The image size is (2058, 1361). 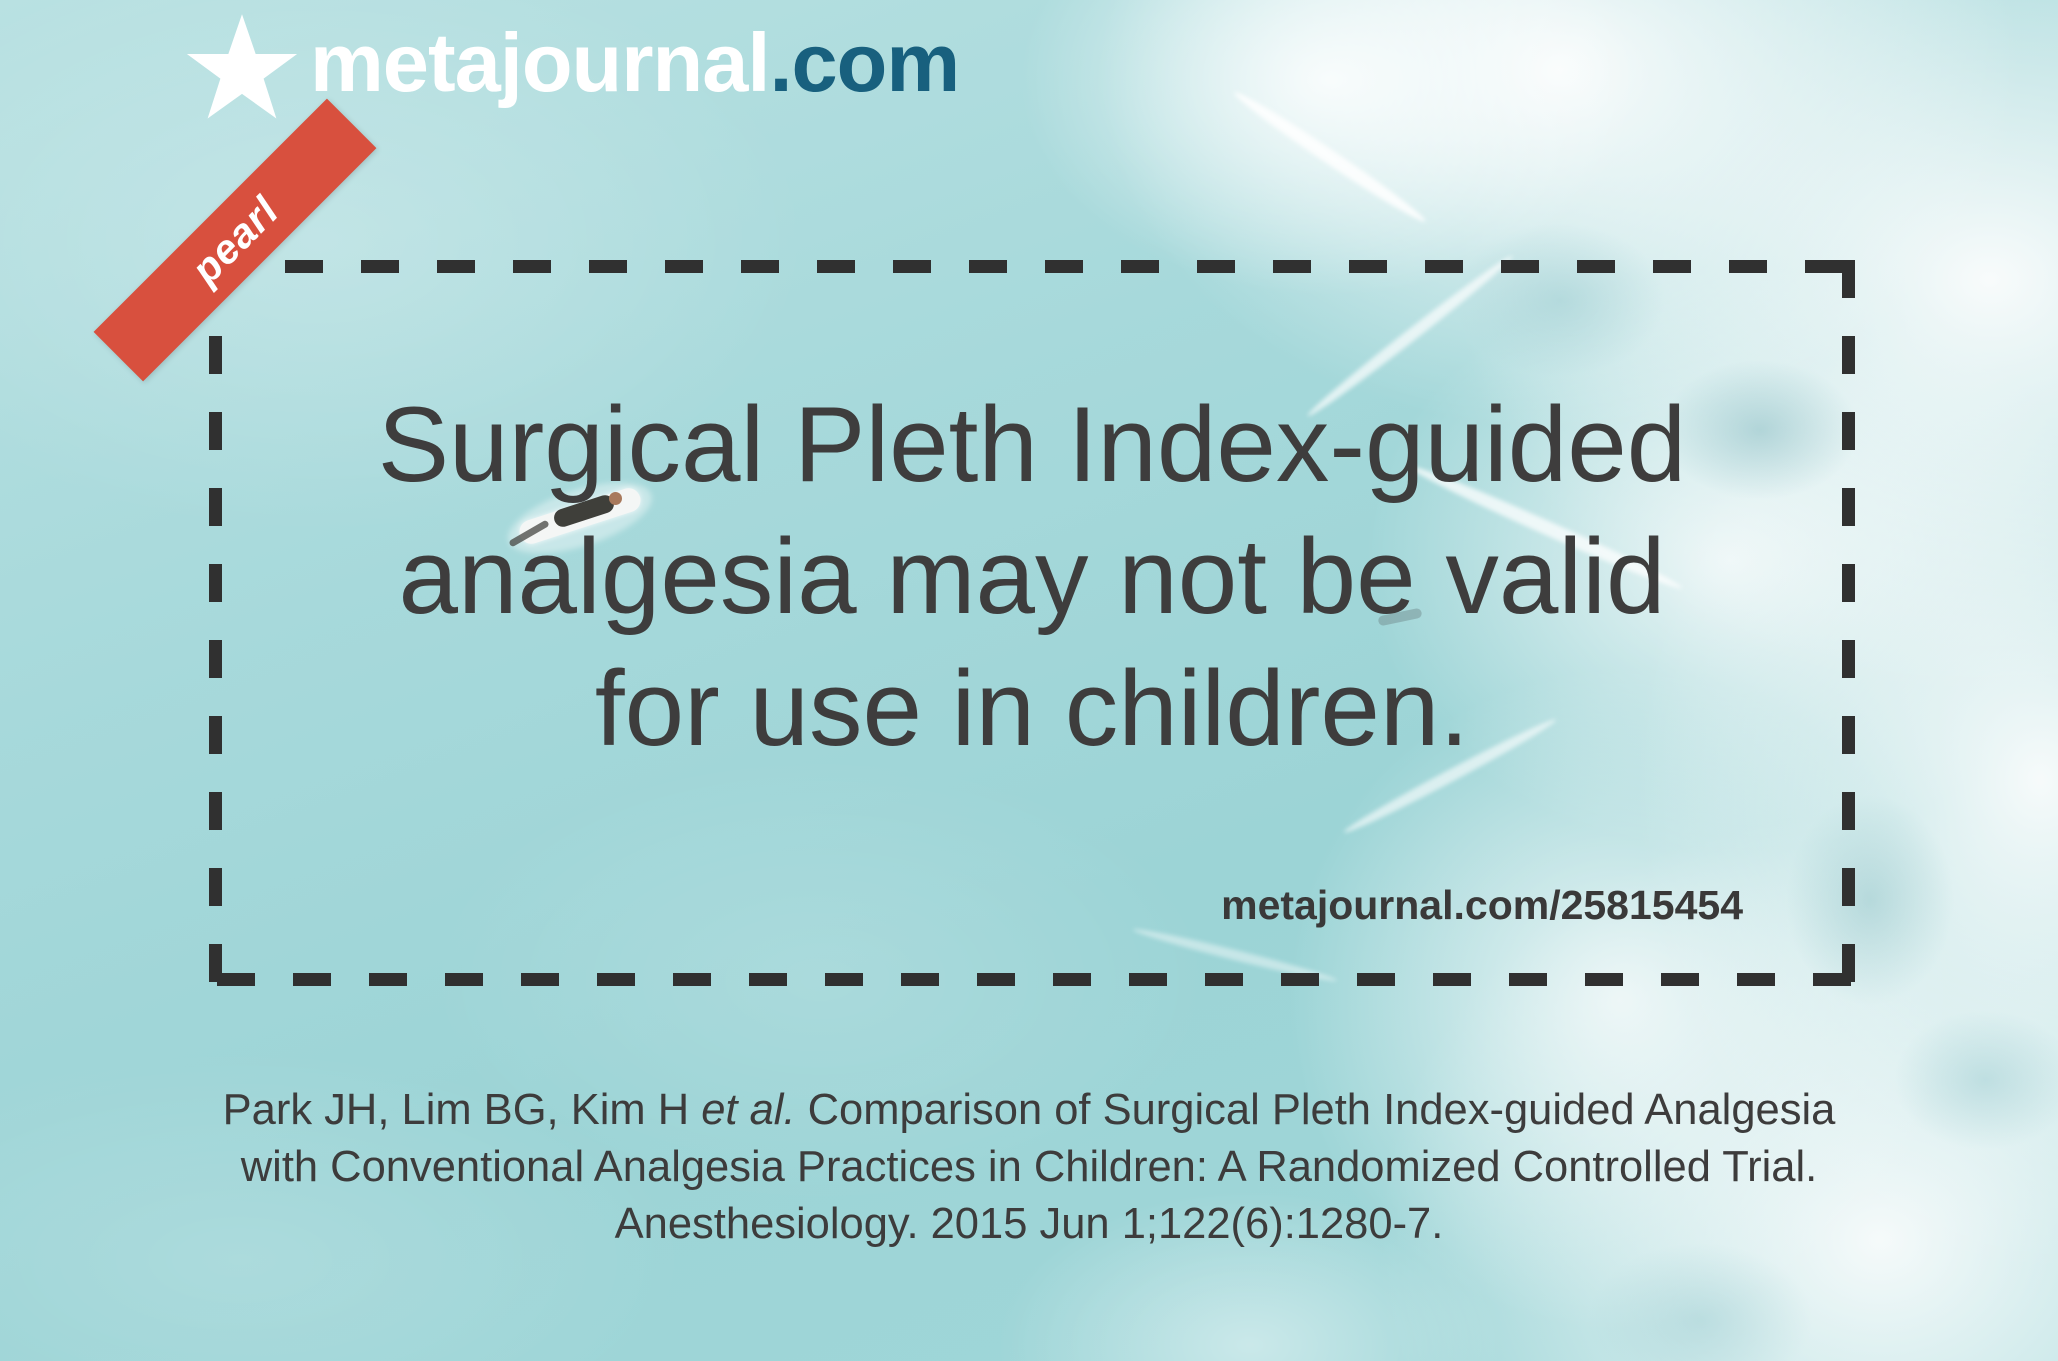 What do you see at coordinates (1482, 905) in the screenshot?
I see `article-link: metajournal.com/25815454` at bounding box center [1482, 905].